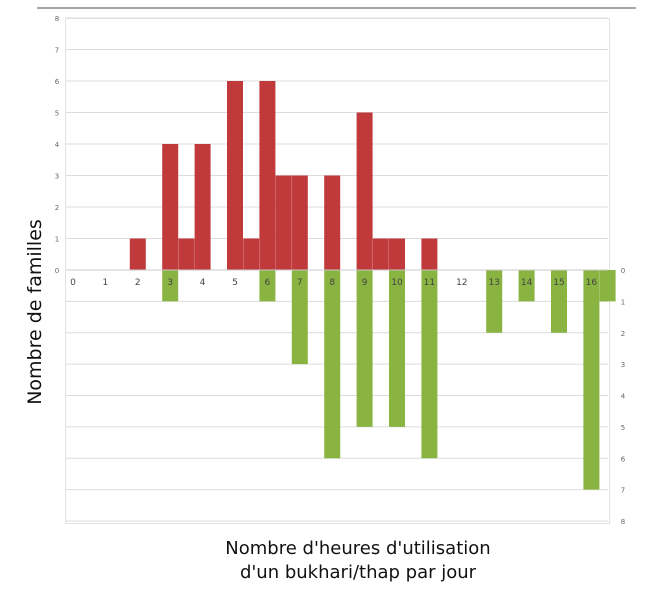  What do you see at coordinates (623, 459) in the screenshot?
I see `right-y-tick-label: 6` at bounding box center [623, 459].